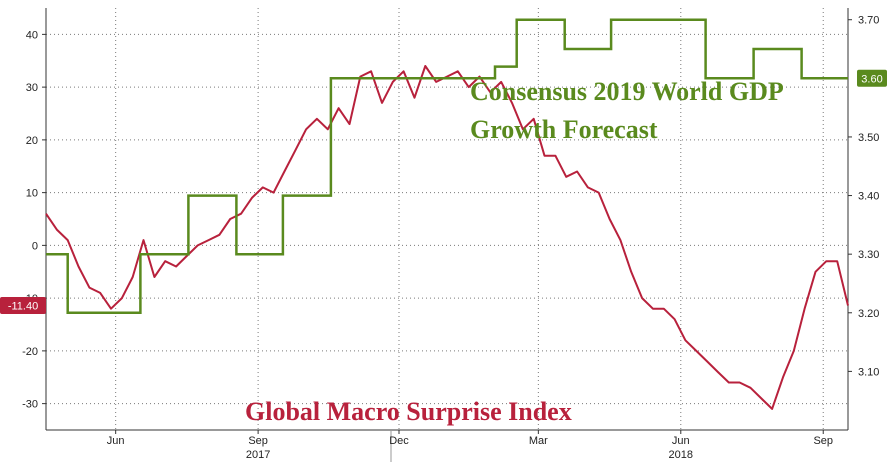  I want to click on annotation-gdp-line1: Consensus 2019 World GDP, so click(627, 91).